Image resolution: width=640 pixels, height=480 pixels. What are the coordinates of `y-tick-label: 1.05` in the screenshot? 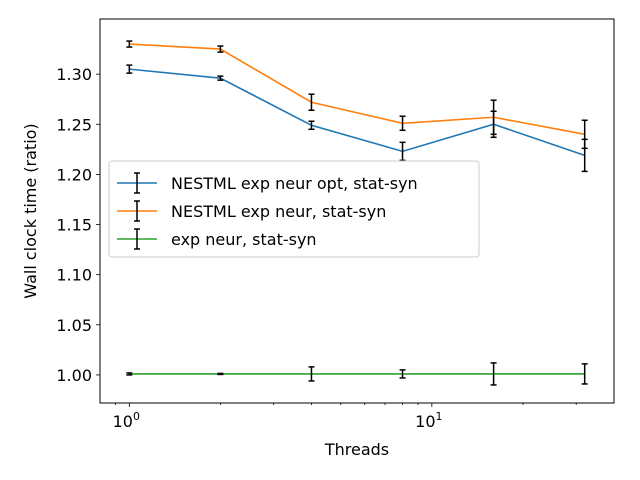 It's located at (74, 325).